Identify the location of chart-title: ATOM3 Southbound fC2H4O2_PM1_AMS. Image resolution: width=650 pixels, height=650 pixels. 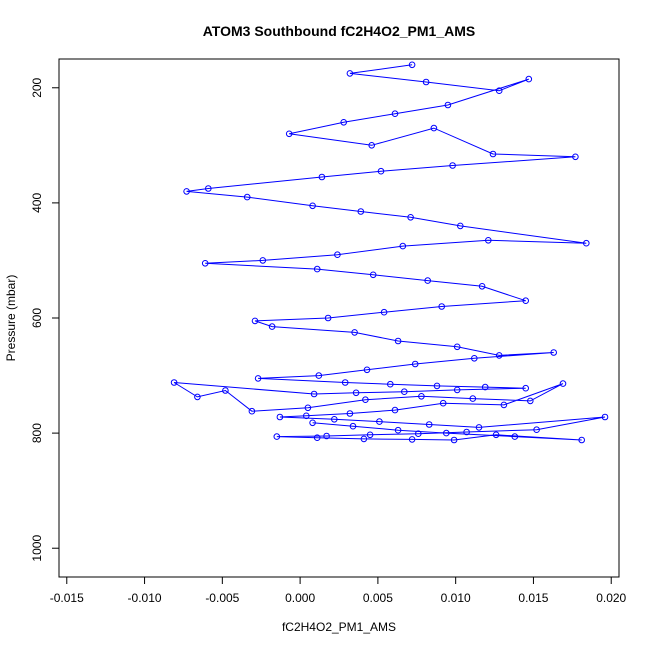
(339, 31).